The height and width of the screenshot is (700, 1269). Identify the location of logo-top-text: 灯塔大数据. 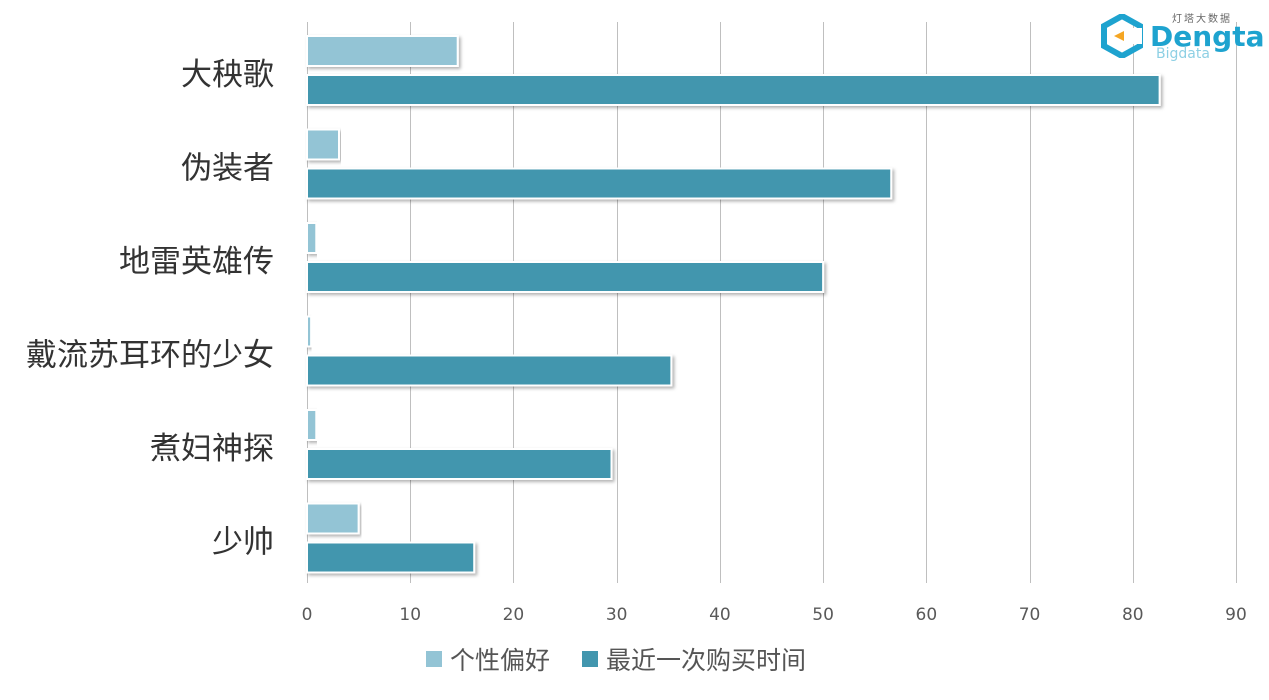
(1202, 19).